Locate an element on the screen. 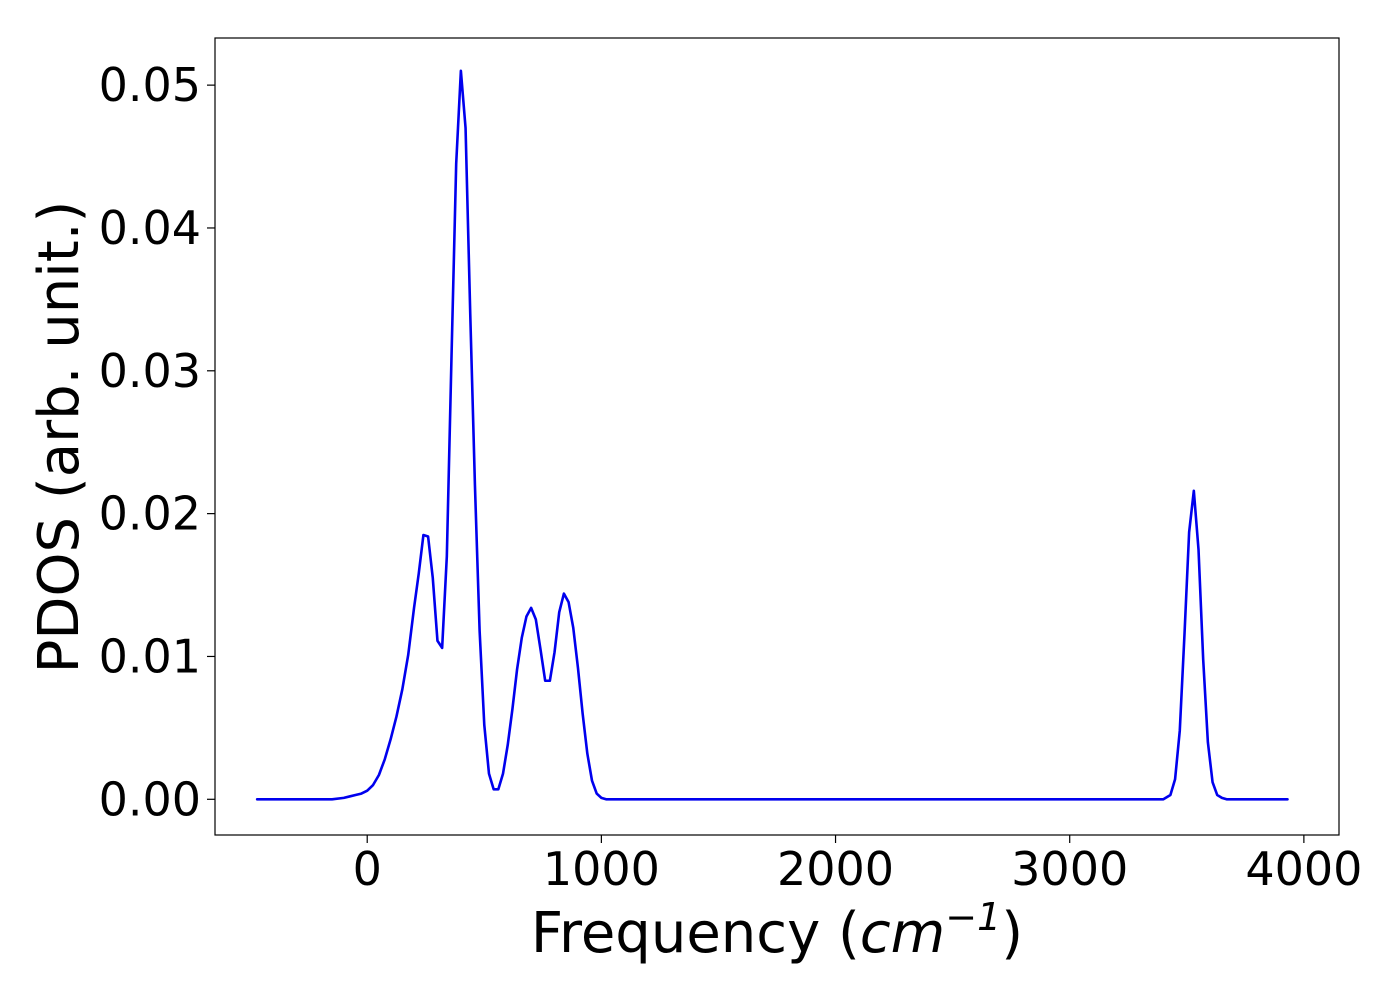 This screenshot has width=1400, height=1000. x-axis-label-exponent: −1 is located at coordinates (973, 917).